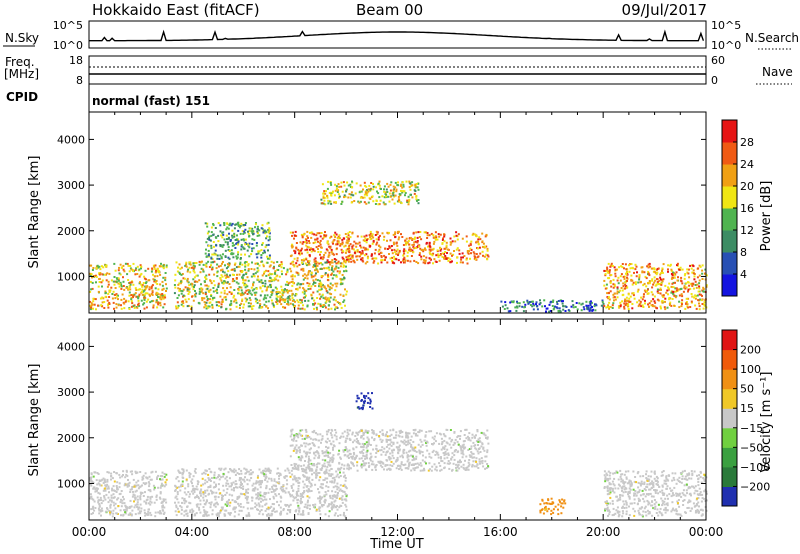 Image resolution: width=800 pixels, height=554 pixels. I want to click on x-tick-label: 20:00, so click(603, 532).